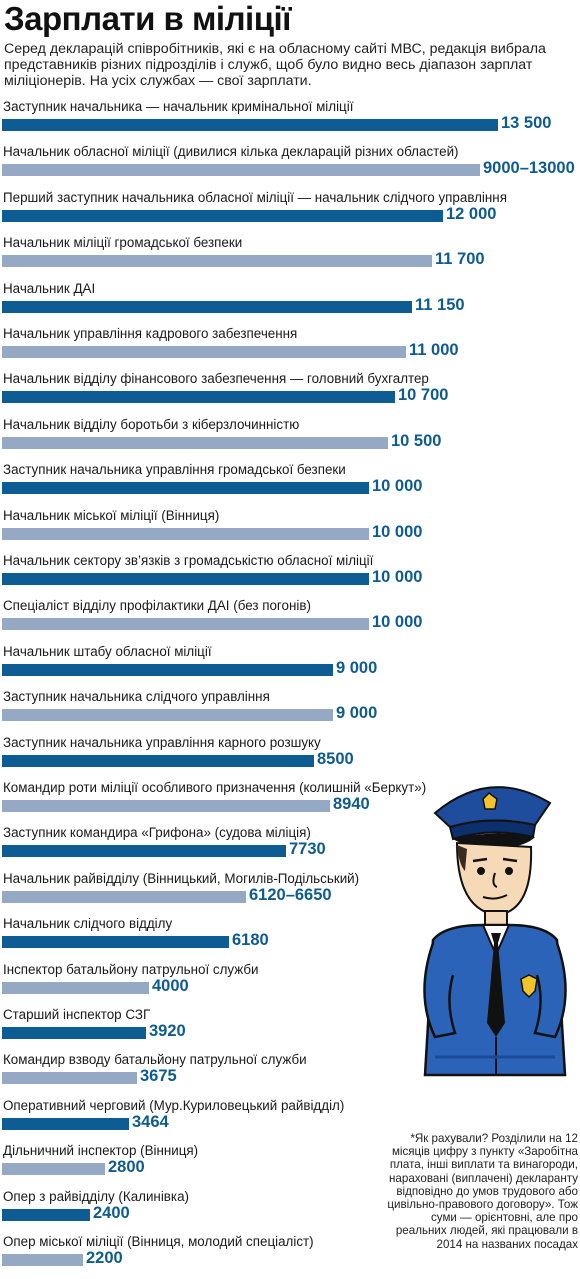 The image size is (580, 1279). What do you see at coordinates (526, 123) in the screenshot?
I see `value-label: 13 500` at bounding box center [526, 123].